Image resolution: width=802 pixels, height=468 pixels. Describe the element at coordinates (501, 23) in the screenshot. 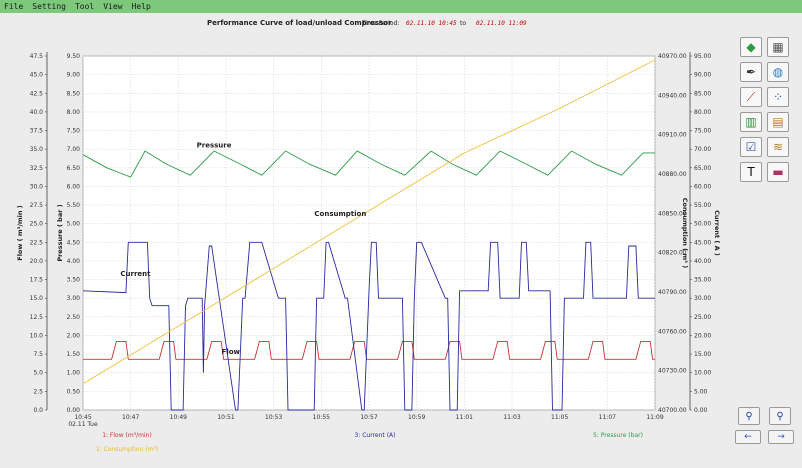

I see `period-end: 02.11.10 11:09` at that location.